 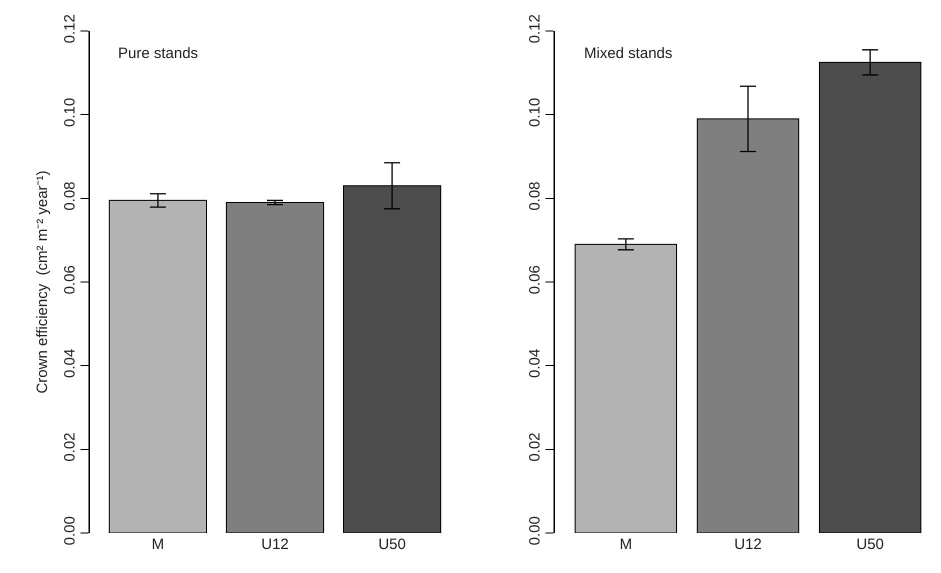 I want to click on y-axis-title: Crown efficiency (cm² m⁻² year⁻¹), so click(x=43, y=282).